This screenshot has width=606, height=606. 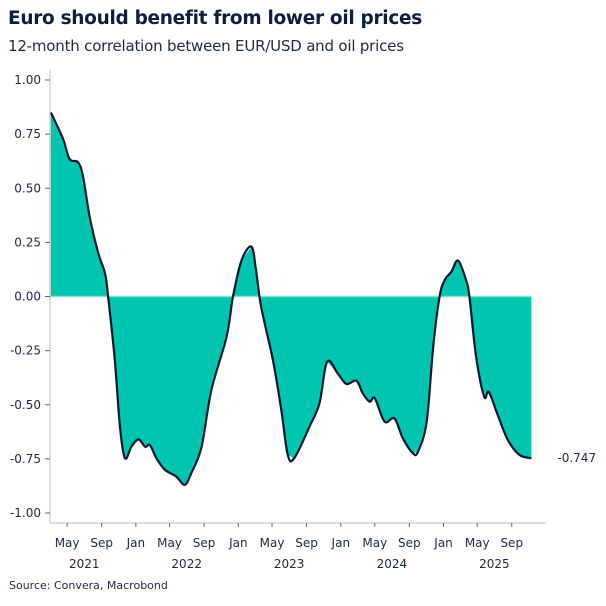 What do you see at coordinates (392, 564) in the screenshot?
I see `year-label: 2024` at bounding box center [392, 564].